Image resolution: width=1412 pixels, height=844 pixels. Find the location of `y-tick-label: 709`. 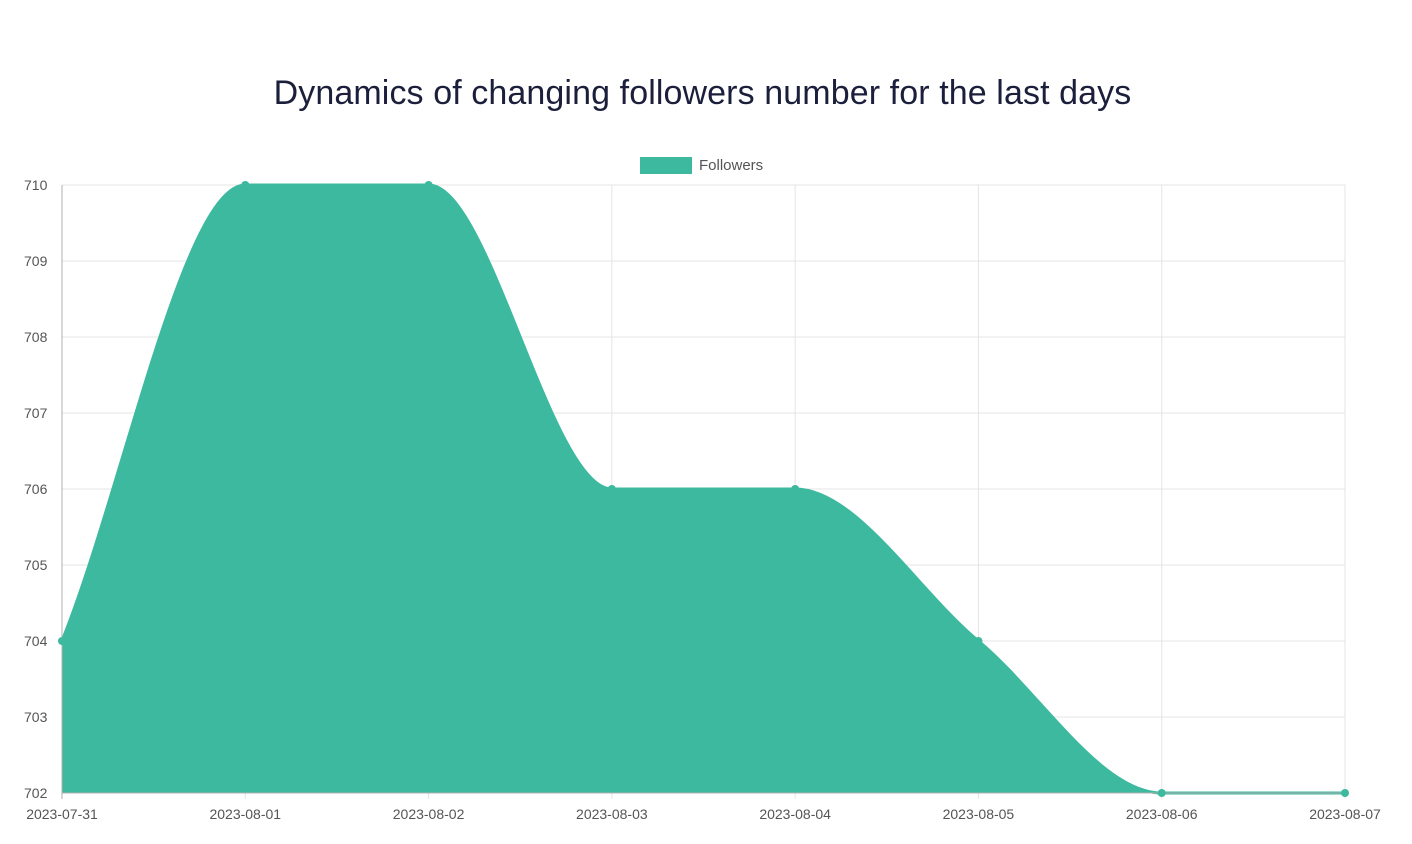

y-tick-label: 709 is located at coordinates (36, 261).